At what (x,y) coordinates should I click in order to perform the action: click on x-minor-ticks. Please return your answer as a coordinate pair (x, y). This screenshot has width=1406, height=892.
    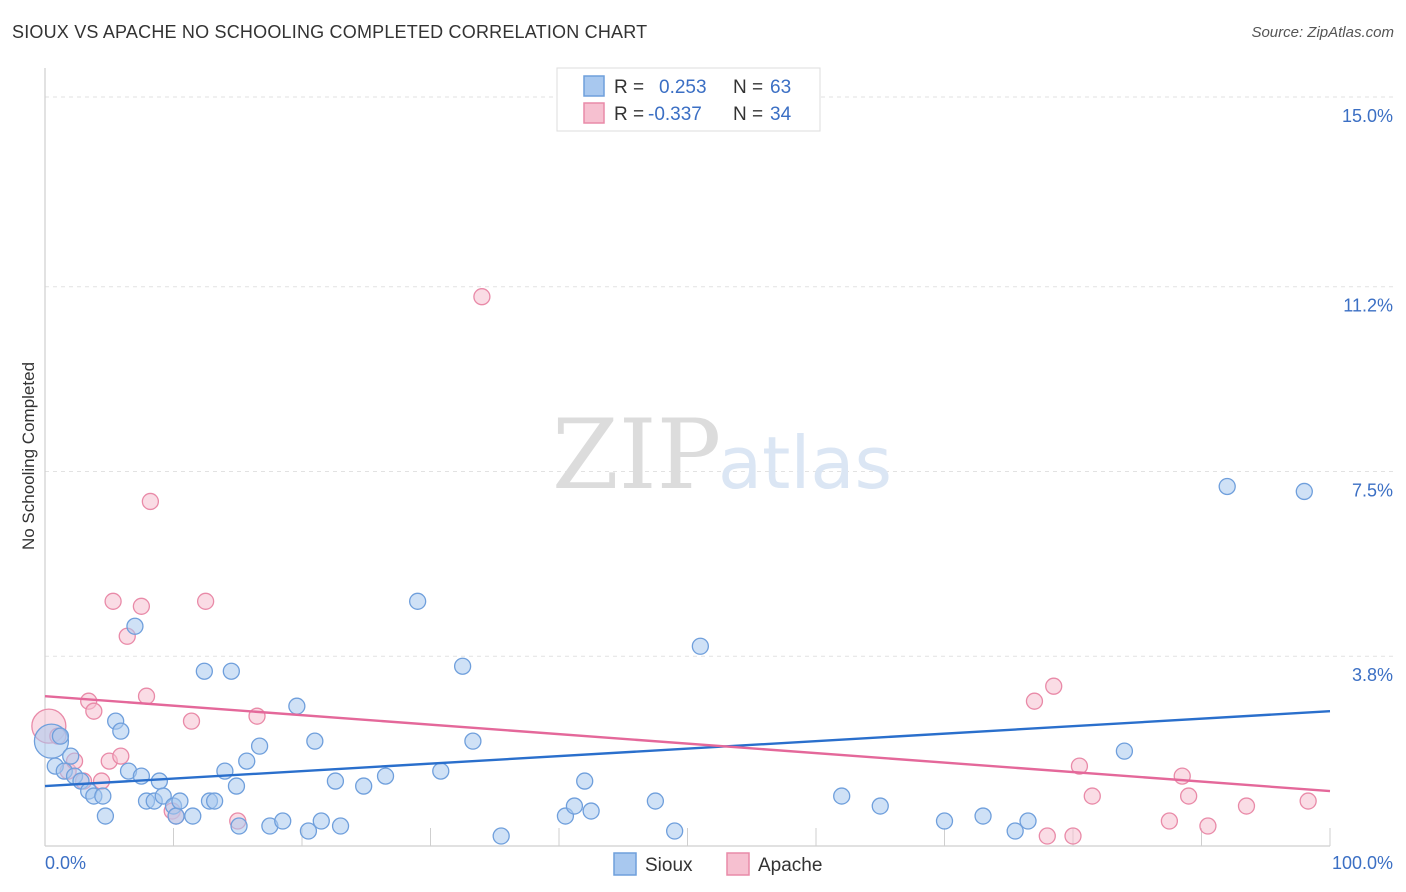
    Looking at the image, I should click on (752, 837).